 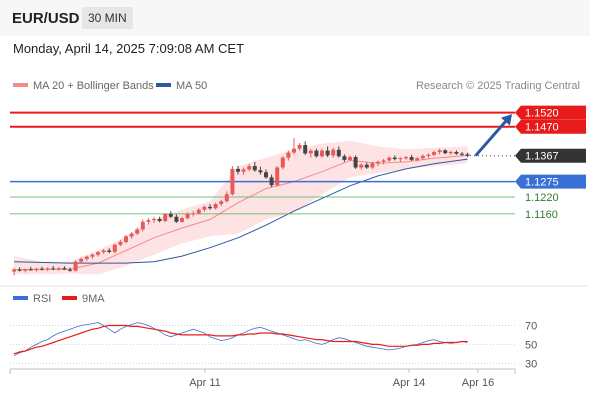 What do you see at coordinates (542, 128) in the screenshot?
I see `level-label-1.1470: 1.1470` at bounding box center [542, 128].